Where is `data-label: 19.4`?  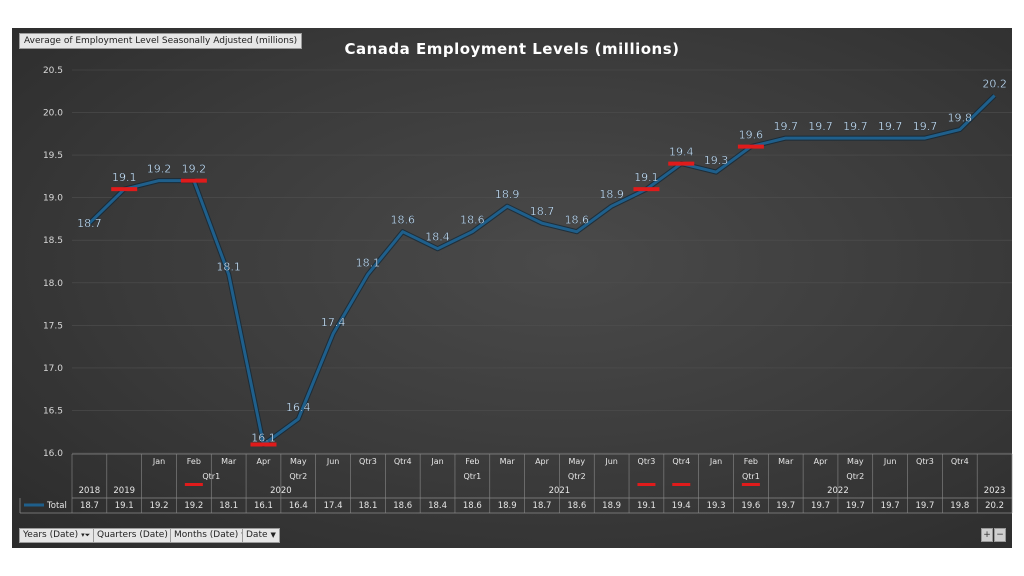
data-label: 19.4 is located at coordinates (681, 152).